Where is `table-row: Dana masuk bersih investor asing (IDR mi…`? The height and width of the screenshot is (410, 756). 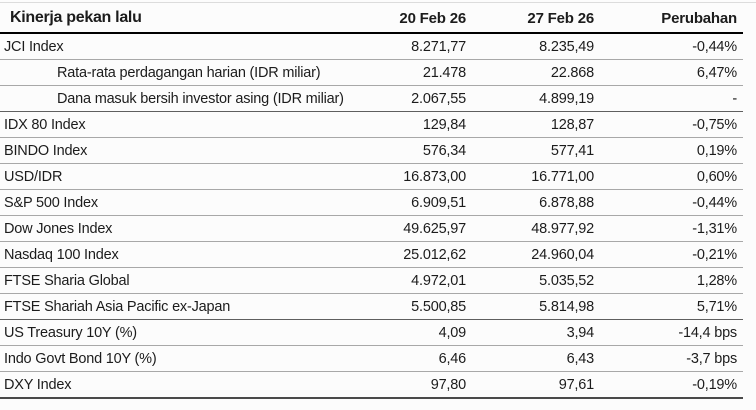 table-row: Dana masuk bersih investor asing (IDR mi… is located at coordinates (371, 98).